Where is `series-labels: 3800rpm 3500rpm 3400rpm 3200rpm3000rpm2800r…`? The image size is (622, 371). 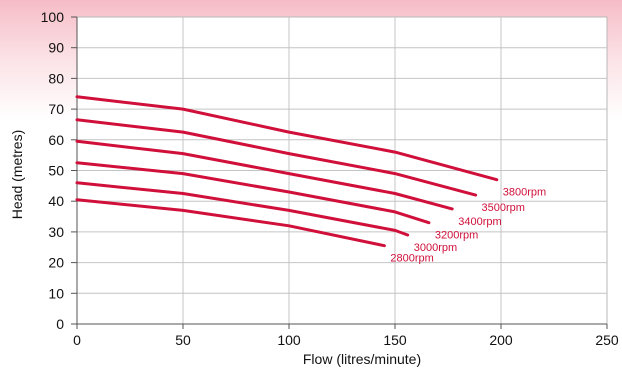 series-labels: 3800rpm 3500rpm 3400rpm 3200rpm3000rpm2800r… is located at coordinates (468, 226).